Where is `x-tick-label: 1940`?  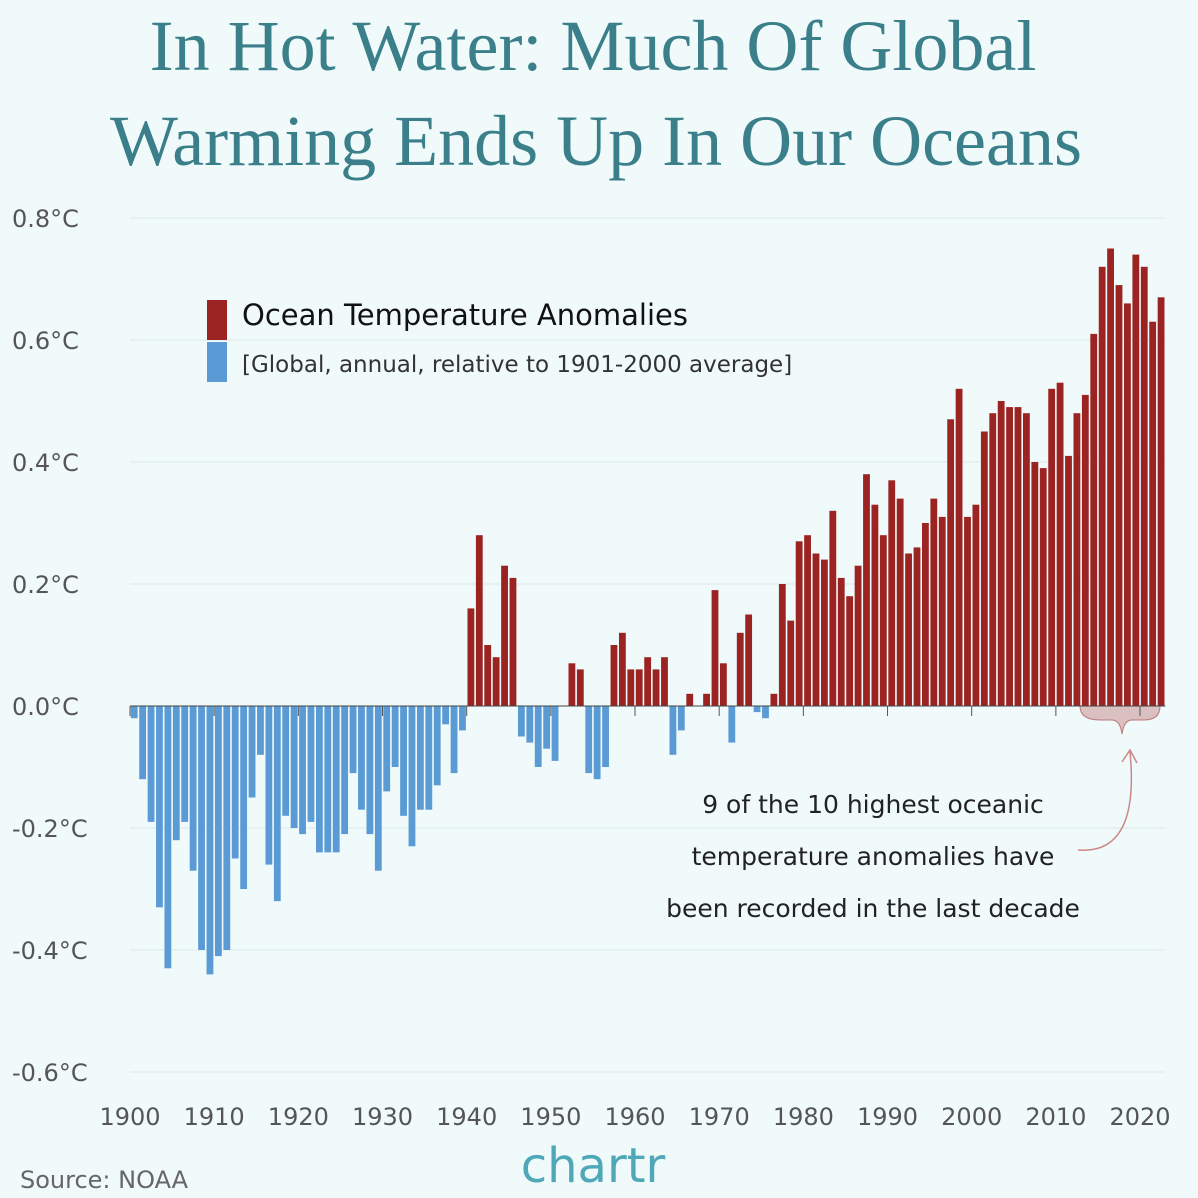 x-tick-label: 1940 is located at coordinates (466, 1117).